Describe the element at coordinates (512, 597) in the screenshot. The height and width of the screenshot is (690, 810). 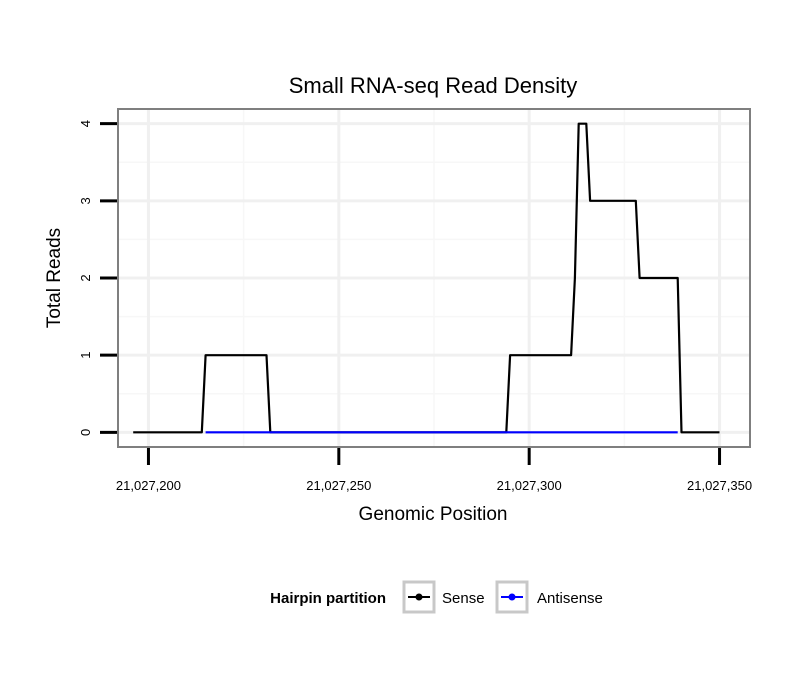
I see `legend-key-antisense-point` at that location.